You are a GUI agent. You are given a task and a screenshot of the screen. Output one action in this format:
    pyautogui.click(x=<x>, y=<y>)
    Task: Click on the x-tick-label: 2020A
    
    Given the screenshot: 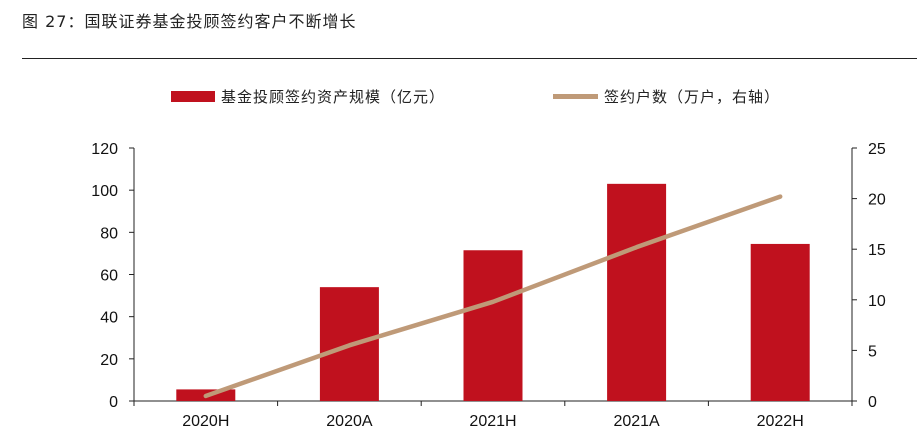 What is the action you would take?
    pyautogui.click(x=349, y=421)
    